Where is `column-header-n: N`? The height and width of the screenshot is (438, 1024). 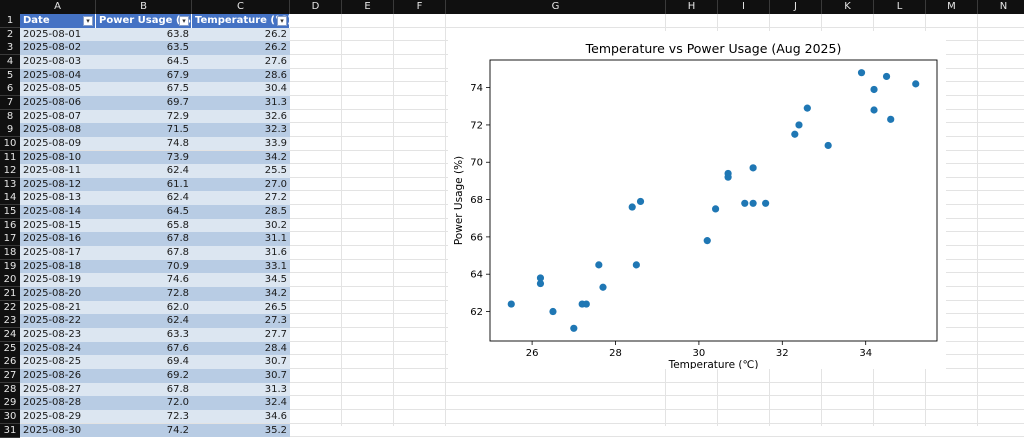
column-header-n: N is located at coordinates (1001, 7).